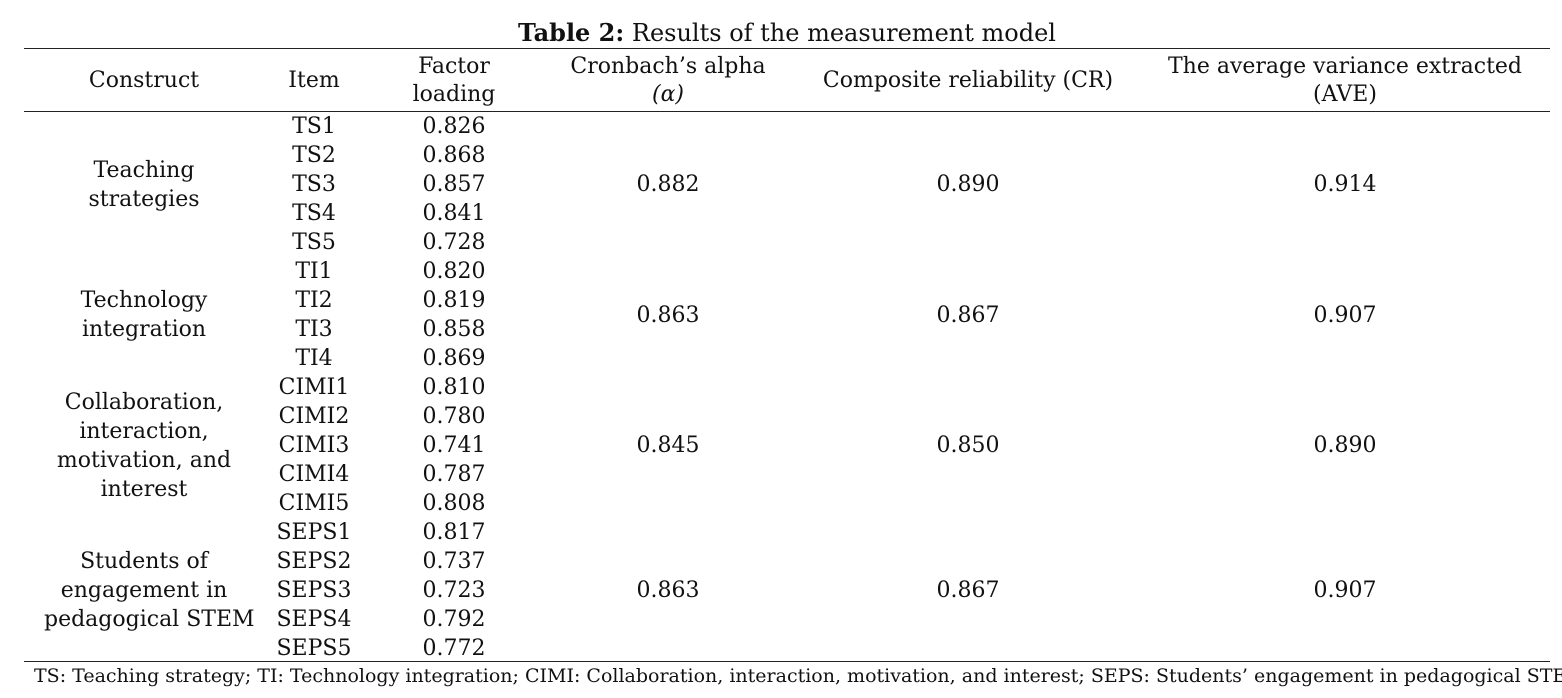 The image size is (1562, 698). I want to click on construct-line: interest, so click(144, 489).